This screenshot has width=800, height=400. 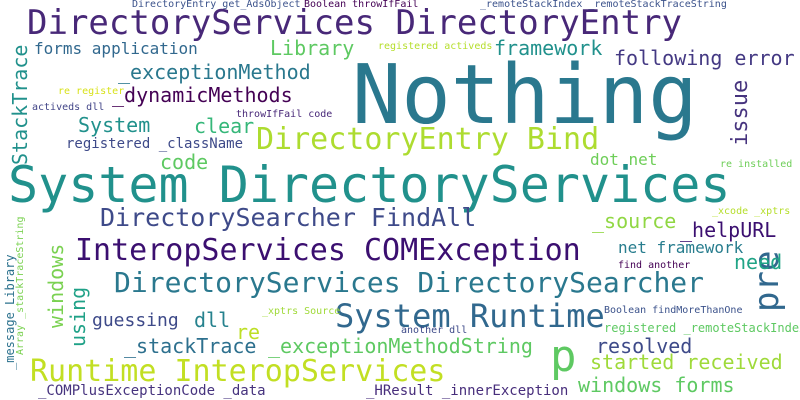 I want to click on word-using: using, so click(x=78, y=316).